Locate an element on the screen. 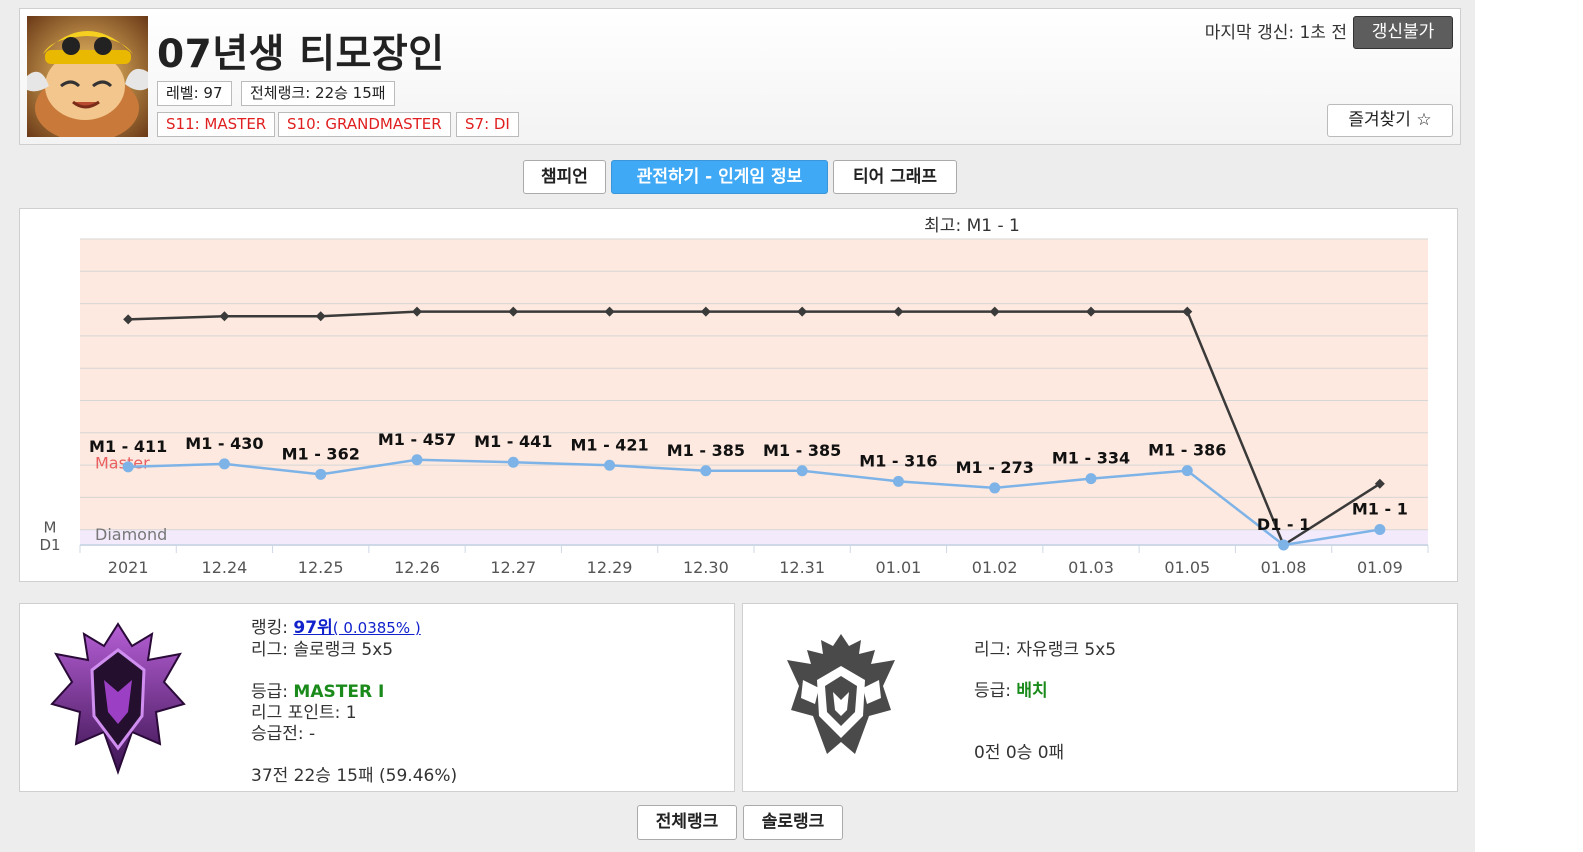 The height and width of the screenshot is (852, 1583). summoner-name: 07년생 티모장인 is located at coordinates (301, 54).